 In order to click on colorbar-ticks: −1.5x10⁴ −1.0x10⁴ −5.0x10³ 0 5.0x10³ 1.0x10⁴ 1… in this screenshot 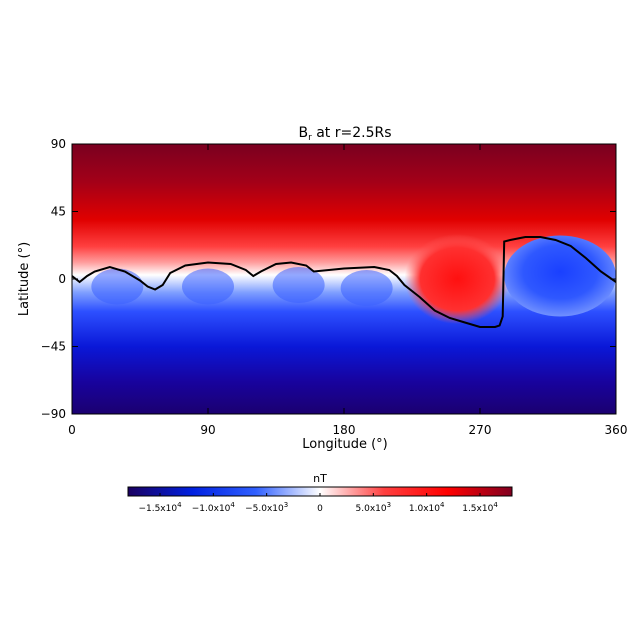, I will do `click(318, 503)`.